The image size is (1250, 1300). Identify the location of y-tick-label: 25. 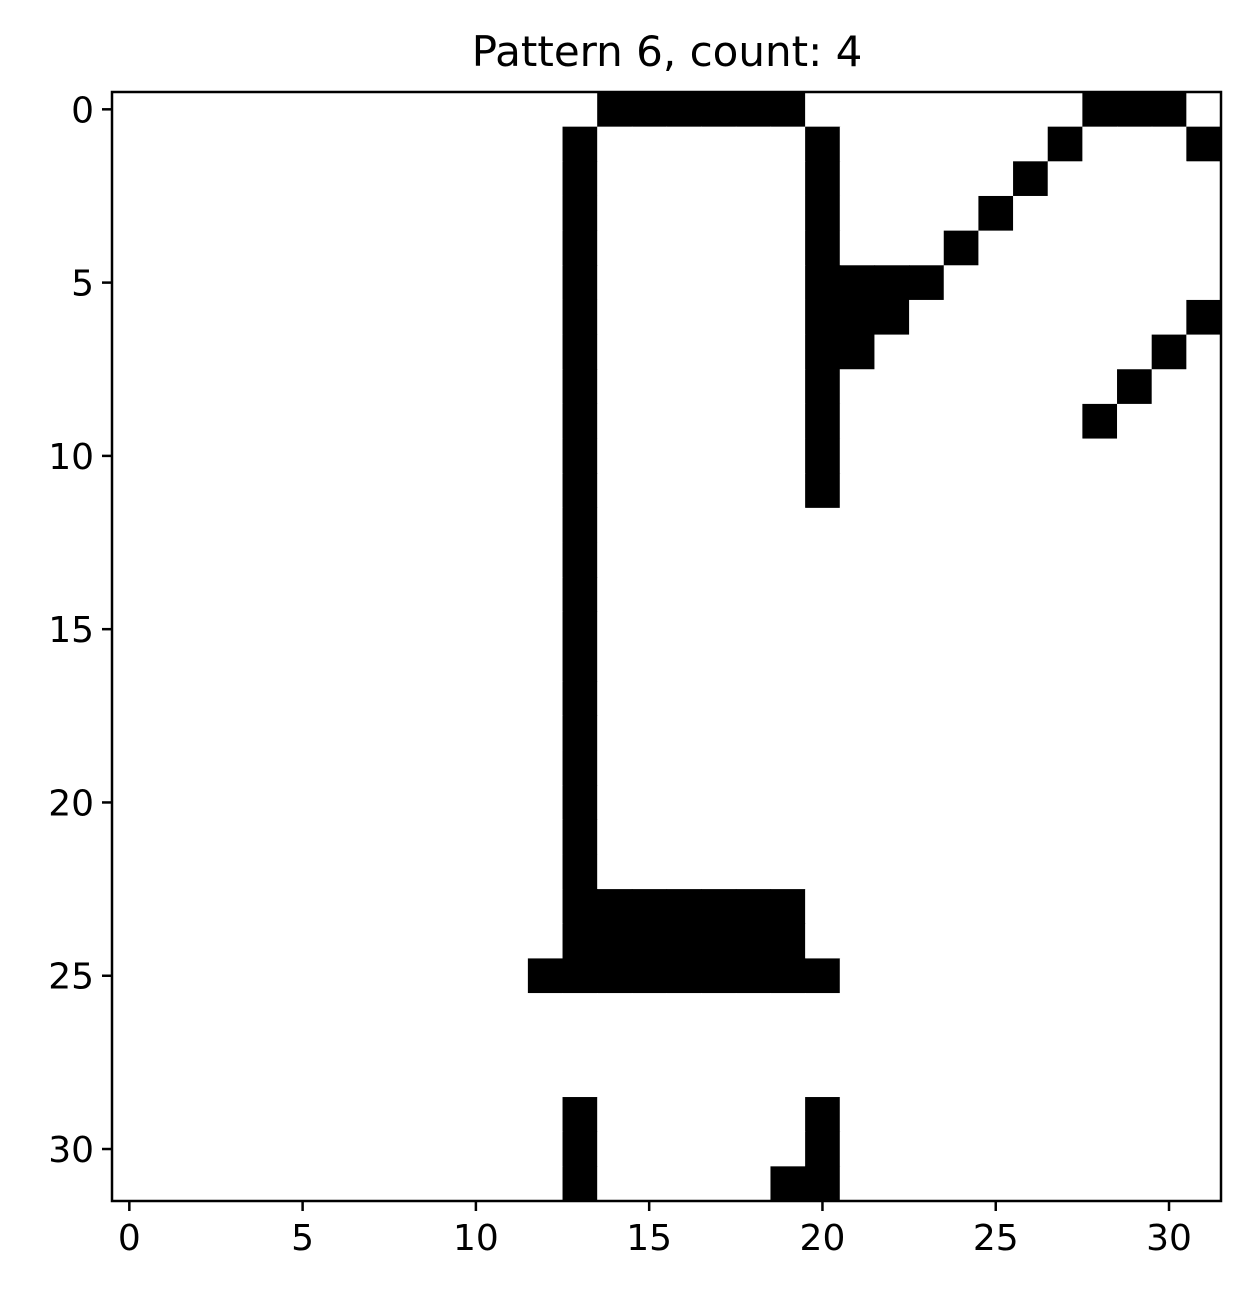
(71, 977).